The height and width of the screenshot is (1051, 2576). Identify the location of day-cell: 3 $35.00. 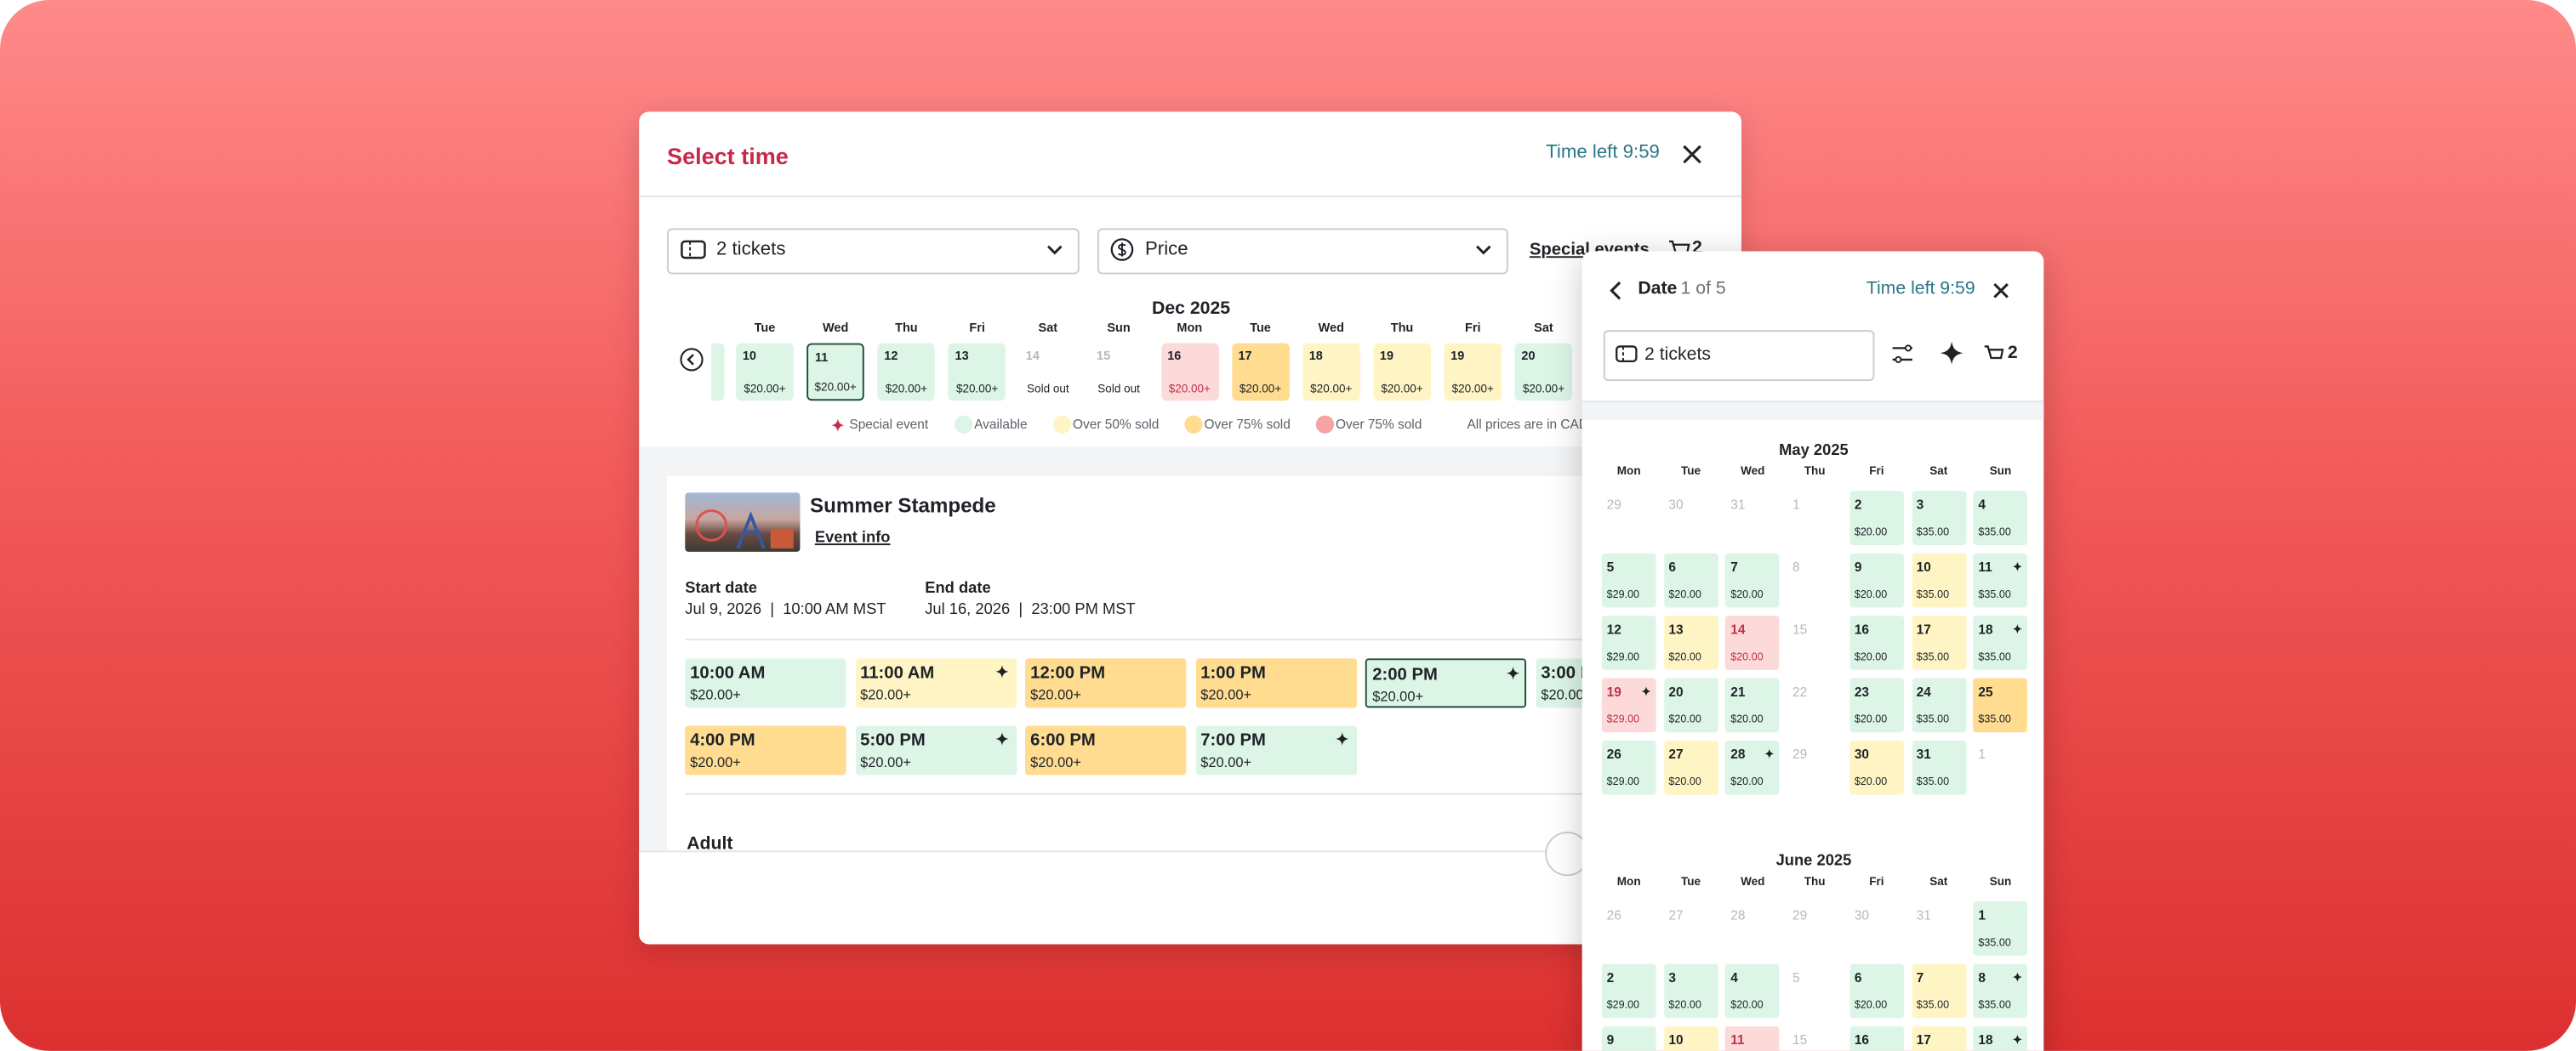
(1938, 518).